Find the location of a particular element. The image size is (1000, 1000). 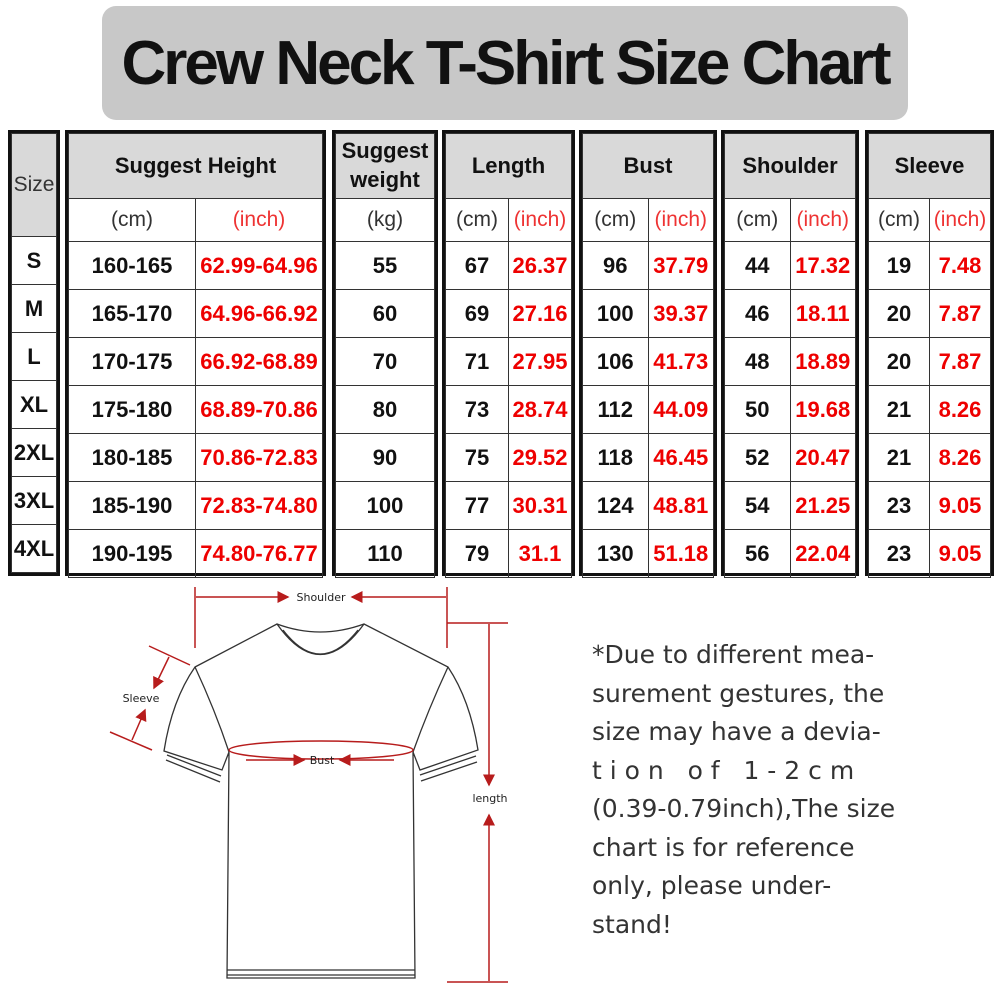

cell-height-in: 66.92-68.89 is located at coordinates (259, 361).